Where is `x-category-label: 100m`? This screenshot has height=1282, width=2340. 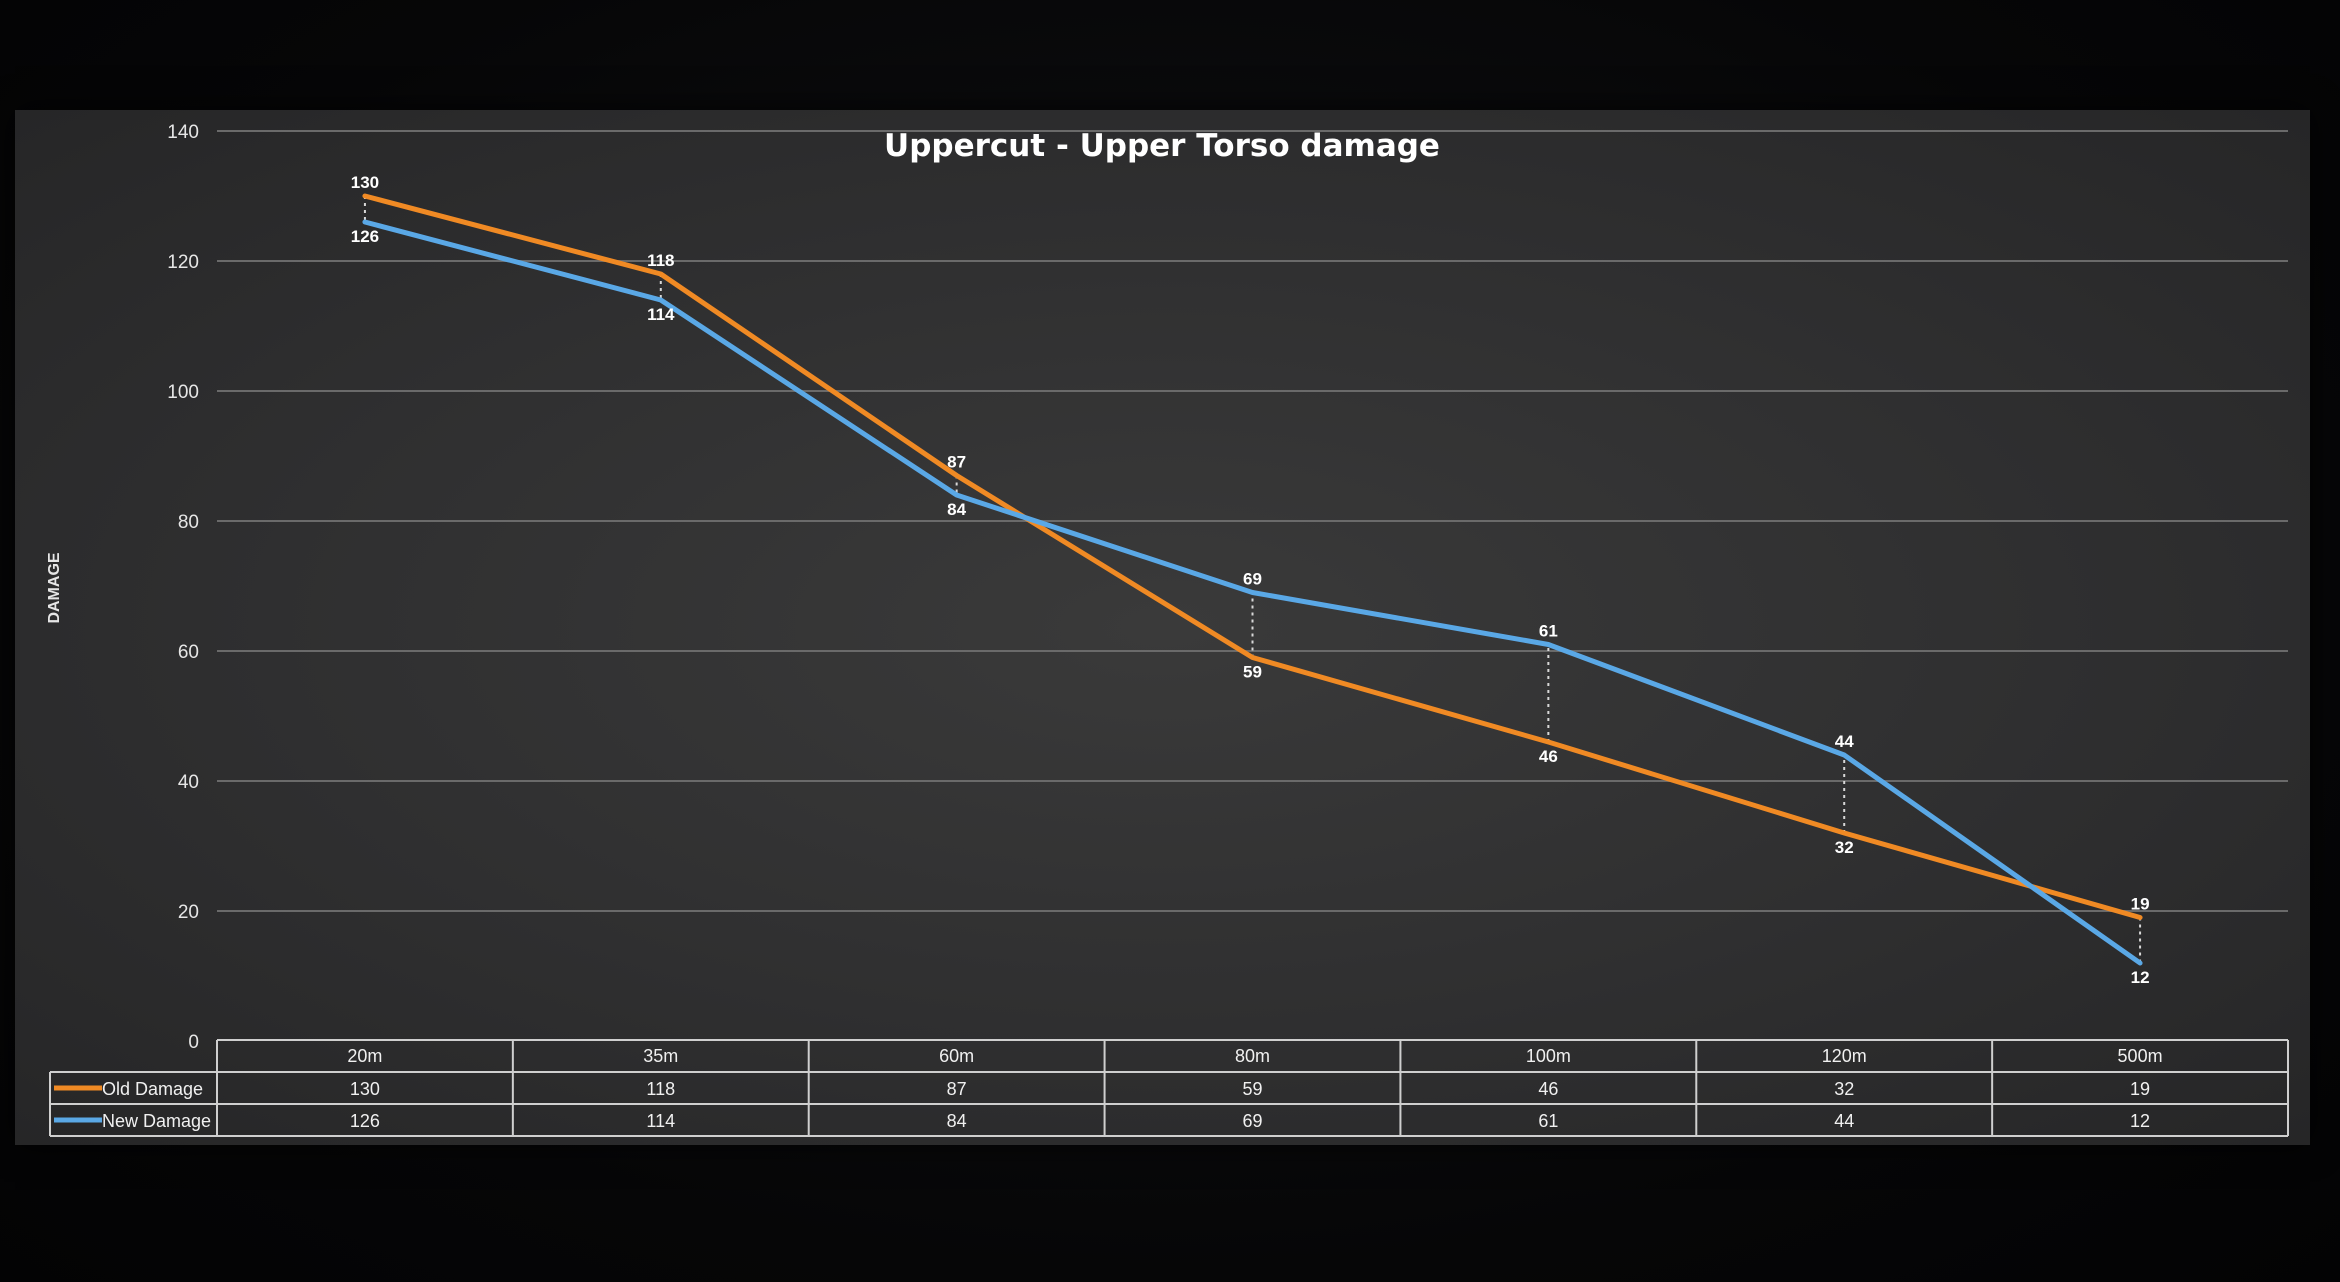 x-category-label: 100m is located at coordinates (1548, 1056).